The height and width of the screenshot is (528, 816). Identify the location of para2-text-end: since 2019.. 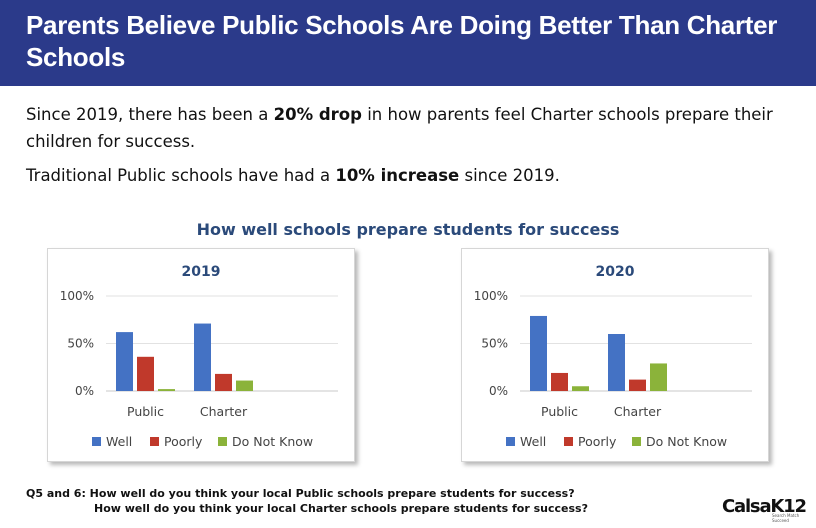
(509, 175).